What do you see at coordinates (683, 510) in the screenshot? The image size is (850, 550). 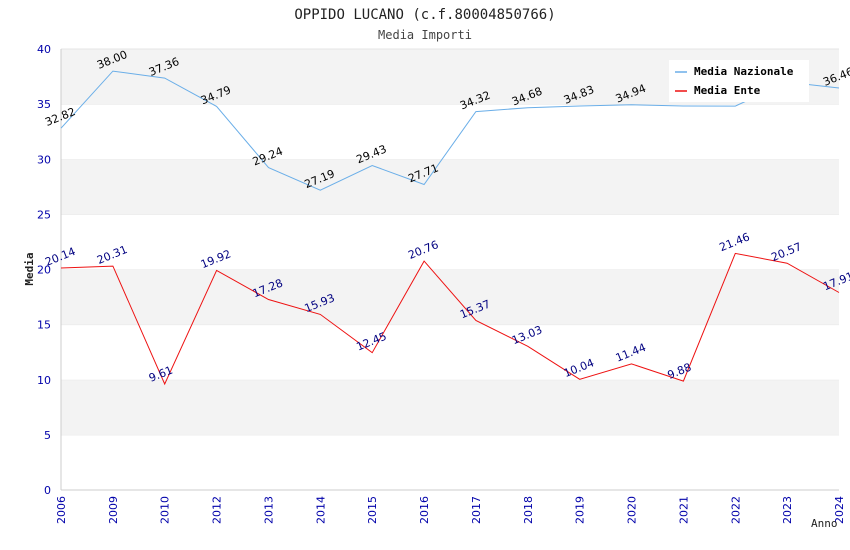 I see `x-tick-label: 2021` at bounding box center [683, 510].